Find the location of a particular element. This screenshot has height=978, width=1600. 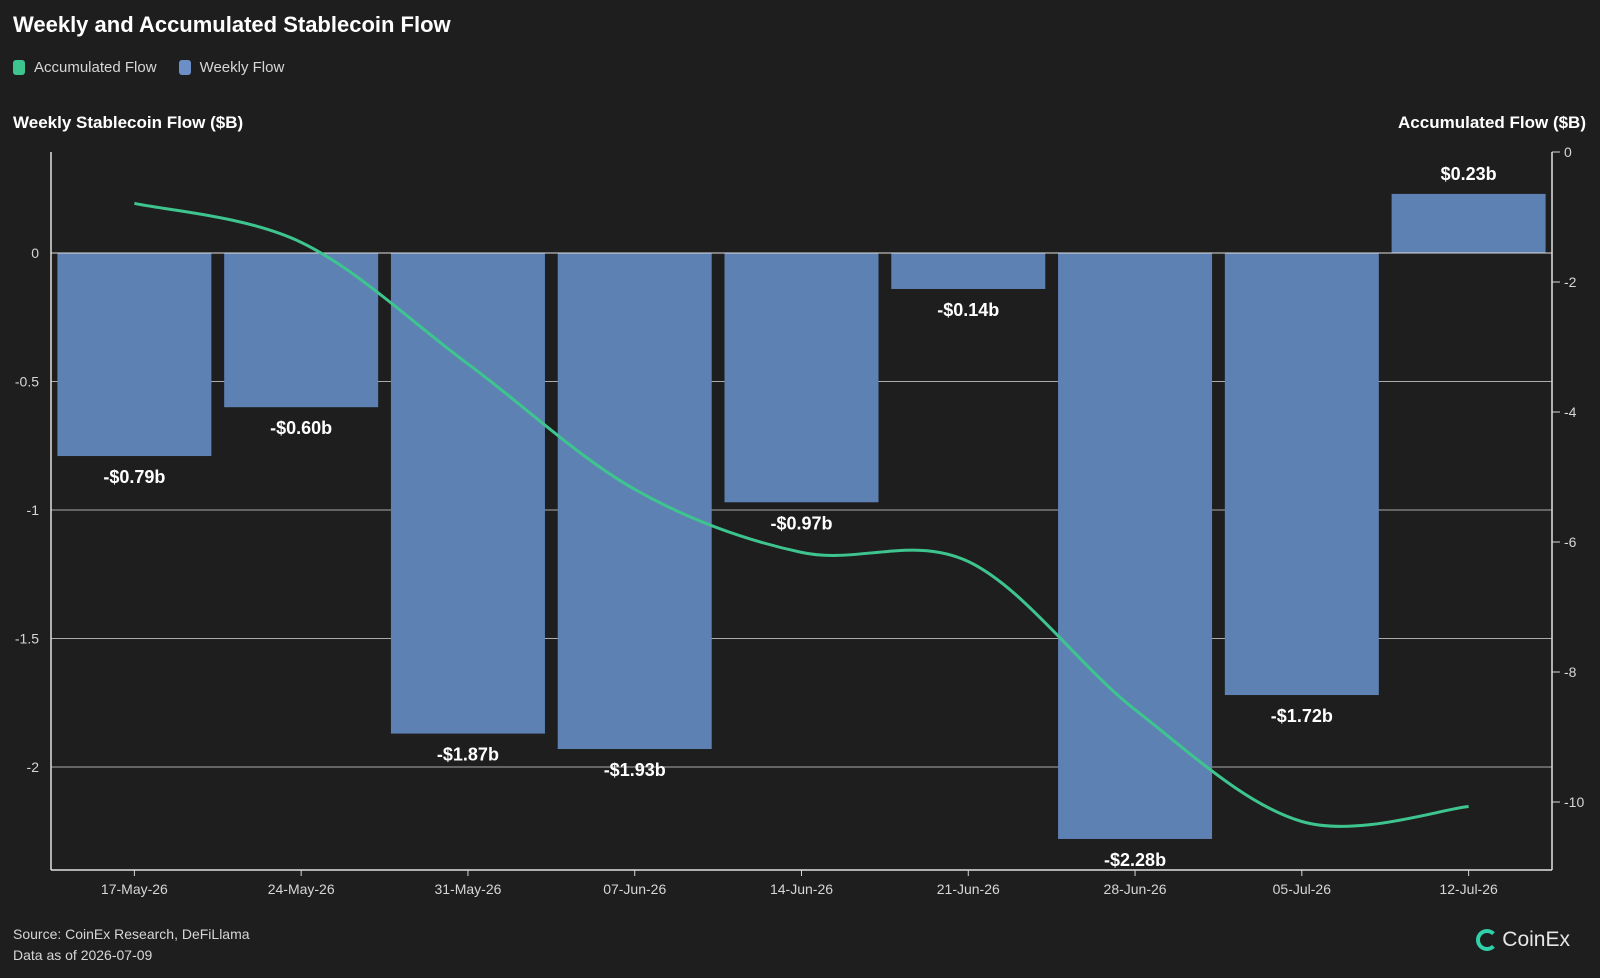

bar-data-label: -$2.28b is located at coordinates (1135, 860).